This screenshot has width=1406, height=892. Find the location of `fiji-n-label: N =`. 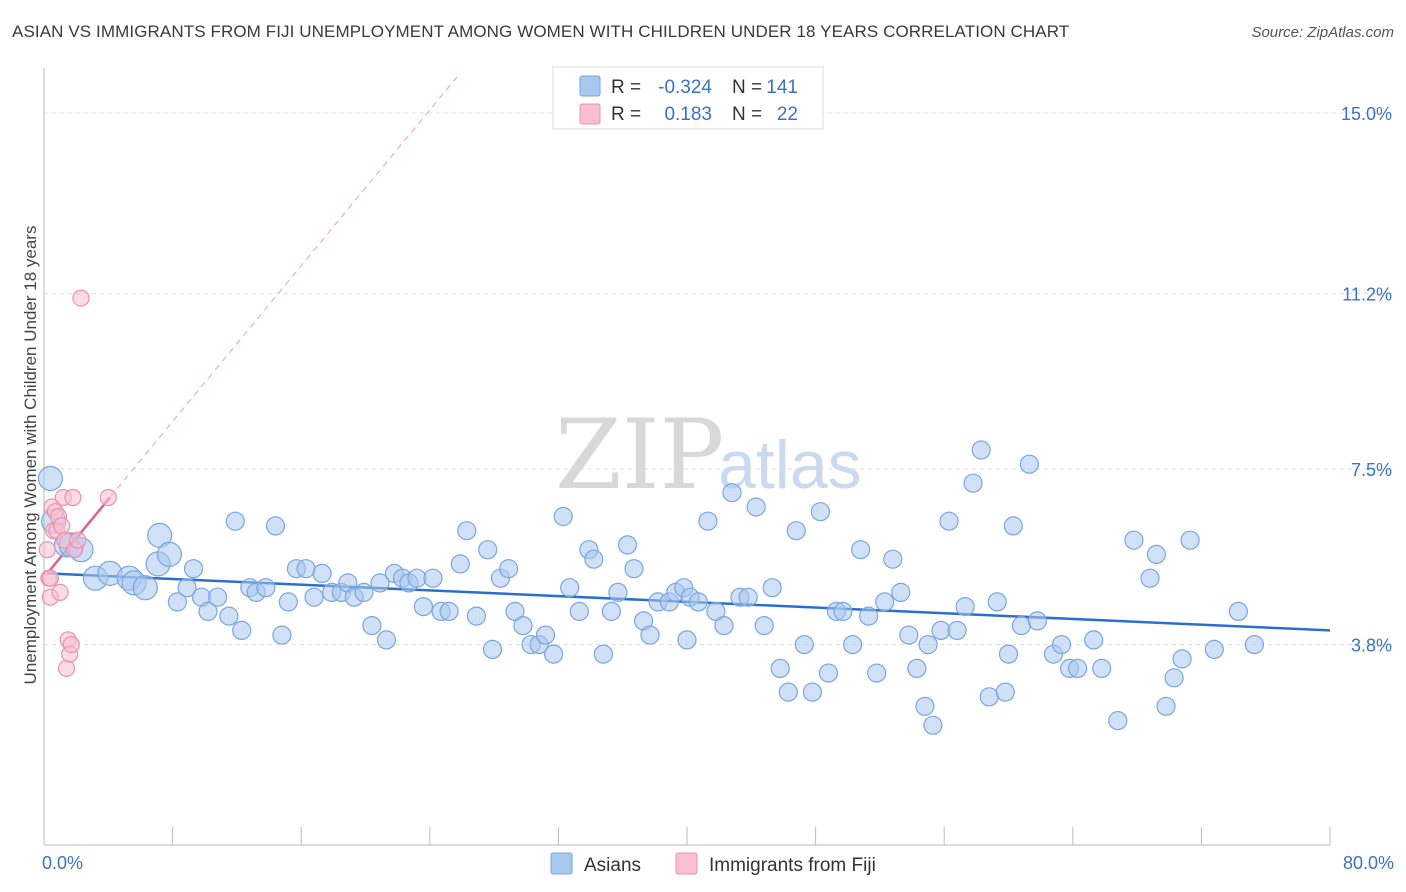

fiji-n-label: N = is located at coordinates (747, 114).